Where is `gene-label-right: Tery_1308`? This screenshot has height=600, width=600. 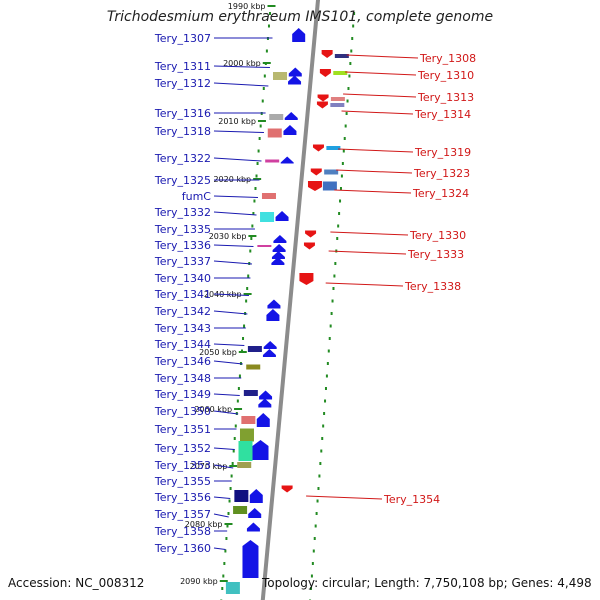
gene-label-right: Tery_1308 is located at coordinates (447, 58).